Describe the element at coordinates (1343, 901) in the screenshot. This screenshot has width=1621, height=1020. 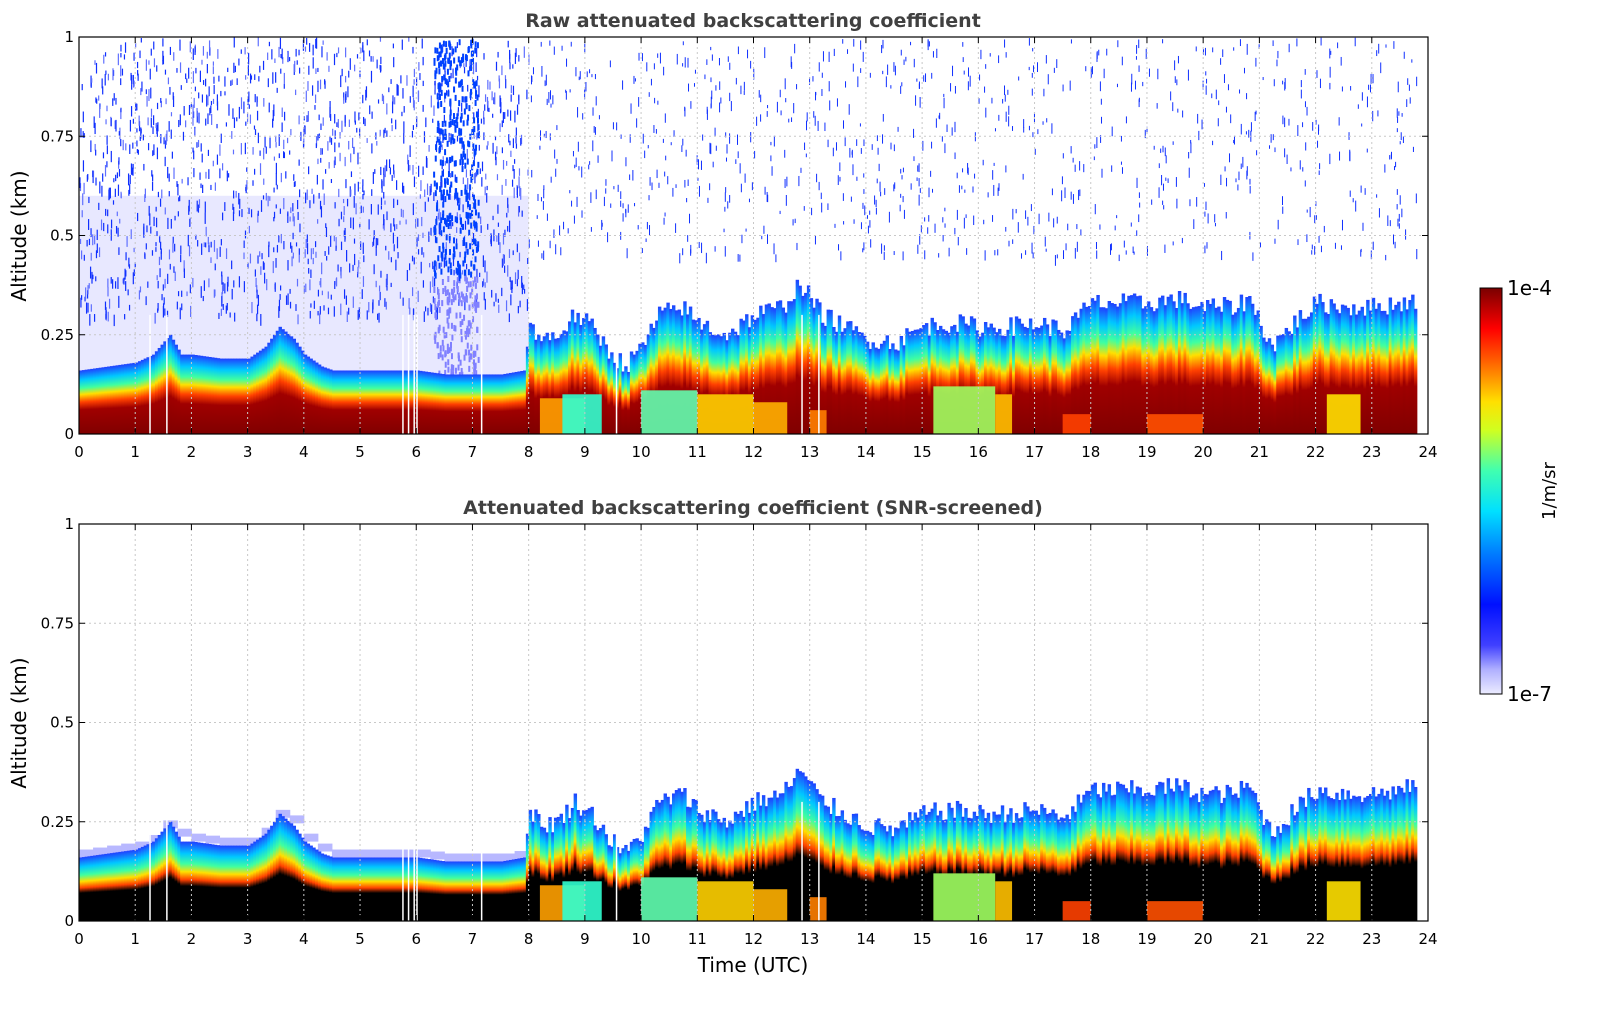
I see `aerosol-patch` at that location.